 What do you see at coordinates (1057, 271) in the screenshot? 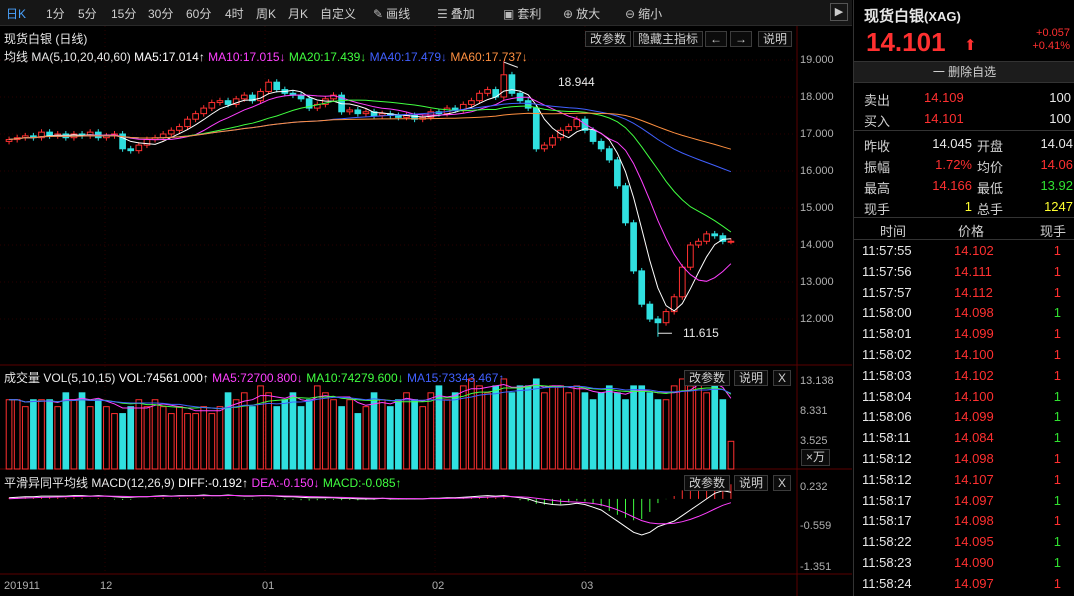
I see `trade-qty: 1` at bounding box center [1057, 271].